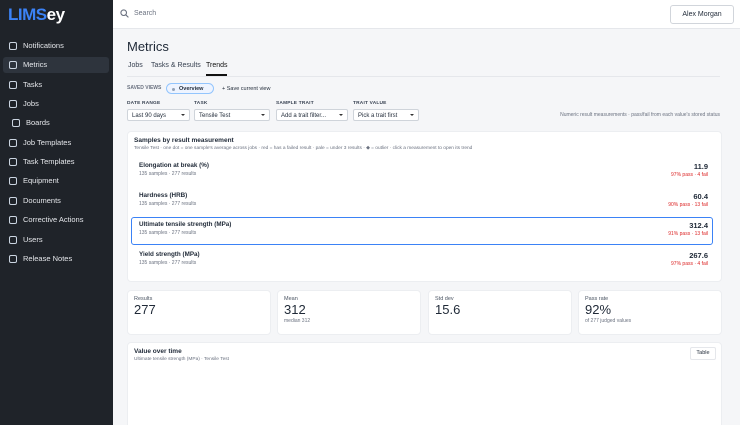 The height and width of the screenshot is (425, 740). What do you see at coordinates (295, 103) in the screenshot?
I see `filter-label: SAMPLE TRAIT` at bounding box center [295, 103].